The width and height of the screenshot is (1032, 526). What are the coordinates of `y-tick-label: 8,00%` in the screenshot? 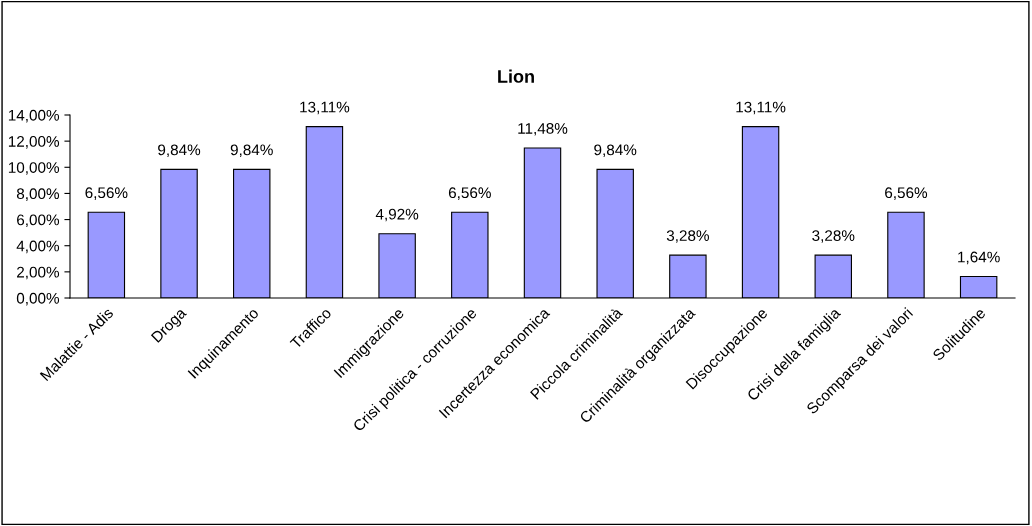 It's located at (38, 194).